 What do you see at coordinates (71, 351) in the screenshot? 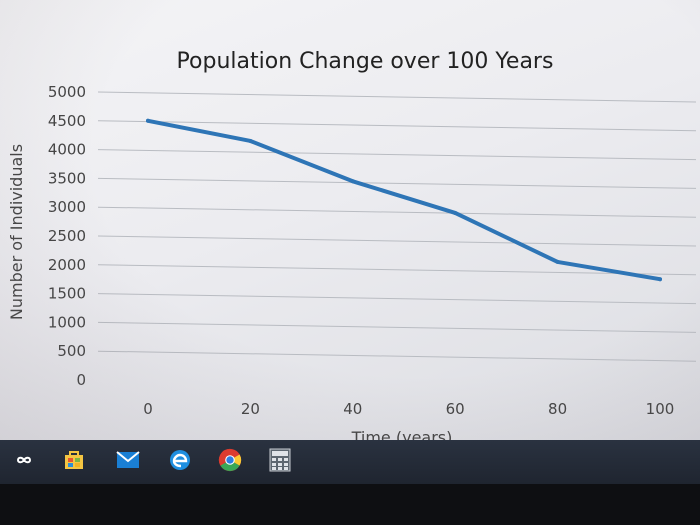
I see `y-tick-label-500: 500` at bounding box center [71, 351].